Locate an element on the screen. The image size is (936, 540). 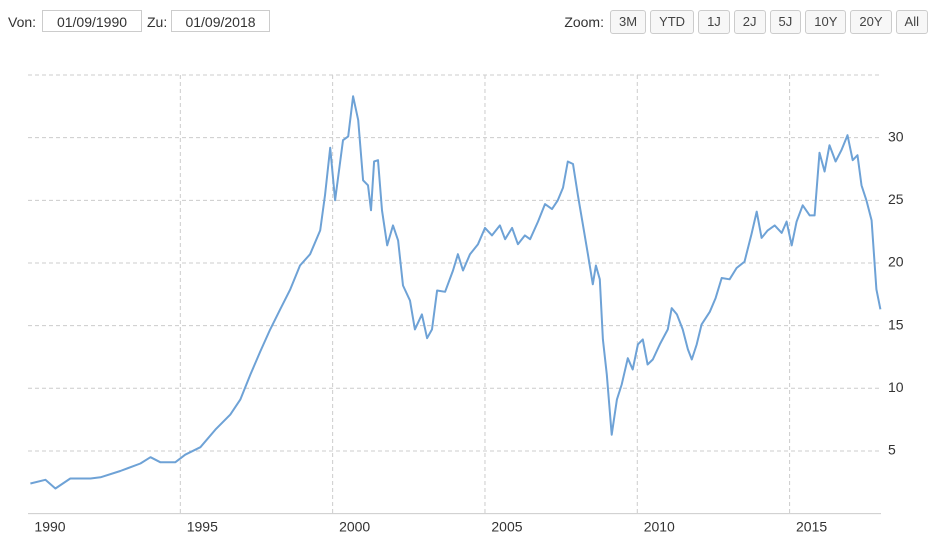
zoom-button: 1J is located at coordinates (714, 22).